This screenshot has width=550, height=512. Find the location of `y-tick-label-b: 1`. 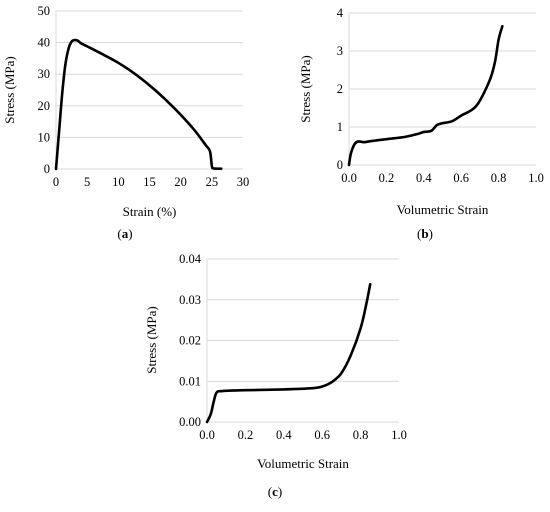

y-tick-label-b: 1 is located at coordinates (340, 127).